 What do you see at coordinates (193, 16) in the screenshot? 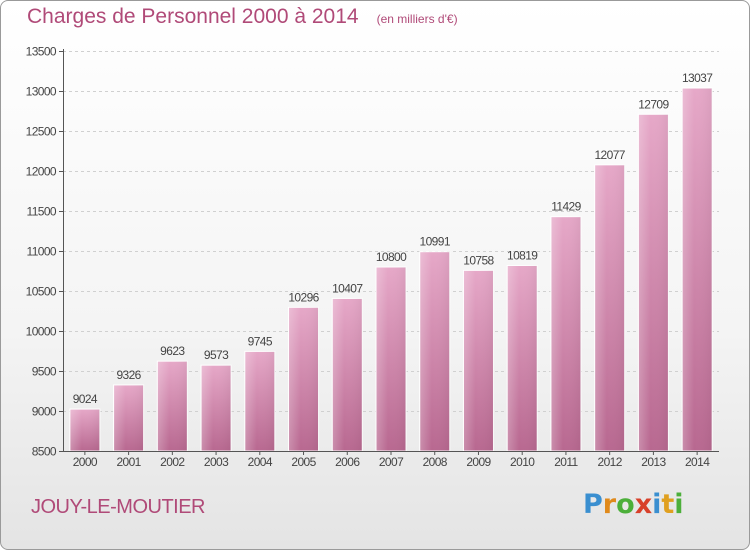
I see `chart-title: Charges de Personnel 2000 à 2014` at bounding box center [193, 16].